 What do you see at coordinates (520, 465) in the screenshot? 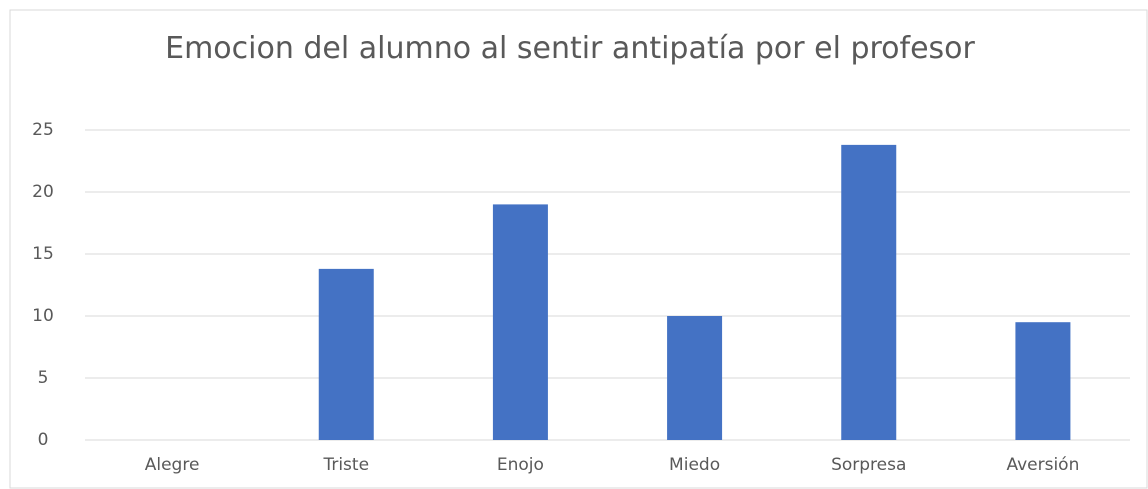
I see `x-tick-label: Enojo` at bounding box center [520, 465].